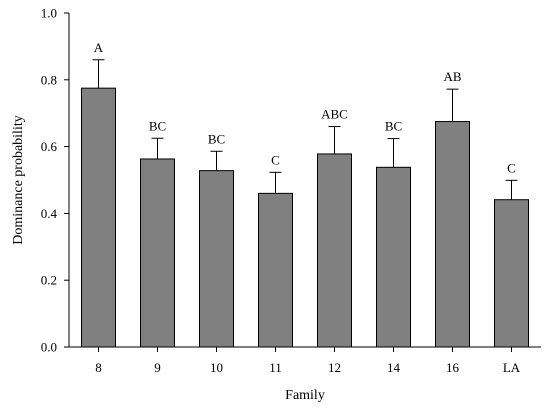  What do you see at coordinates (305, 395) in the screenshot?
I see `x-axis-title: Family` at bounding box center [305, 395].